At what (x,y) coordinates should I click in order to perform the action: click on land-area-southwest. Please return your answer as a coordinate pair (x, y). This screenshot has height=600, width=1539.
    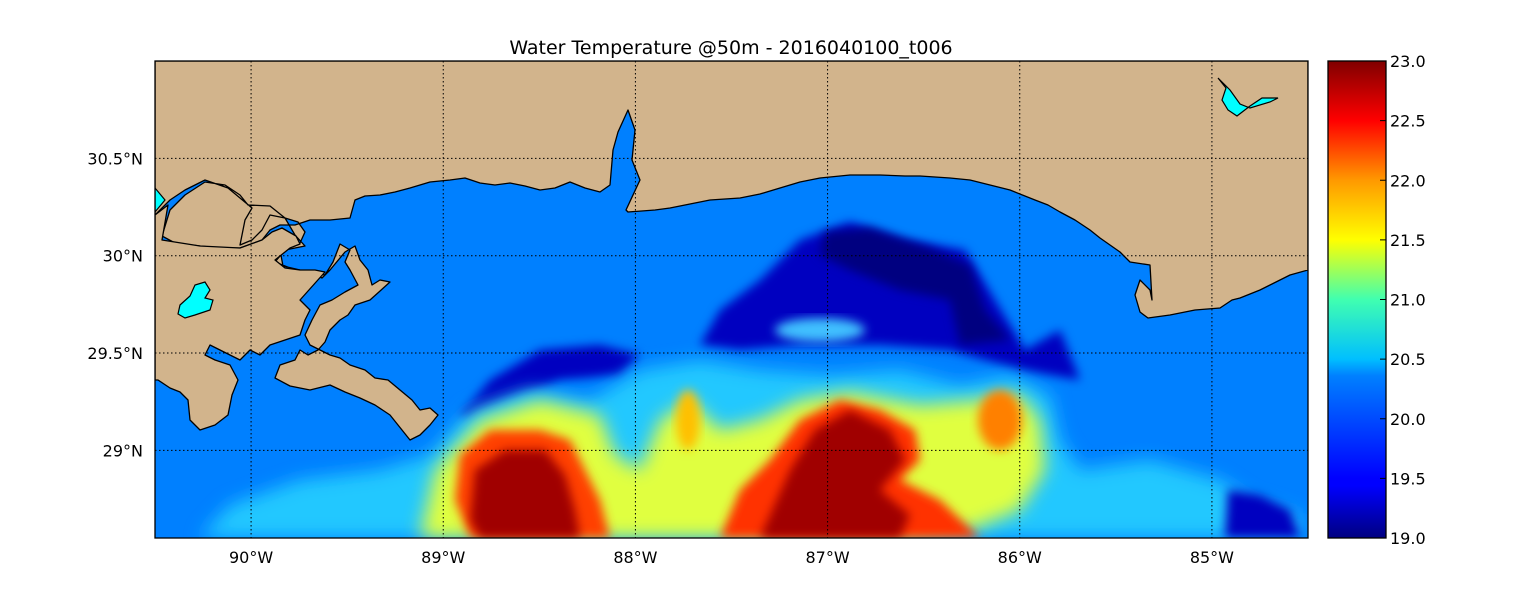
    Looking at the image, I should click on (240, 317).